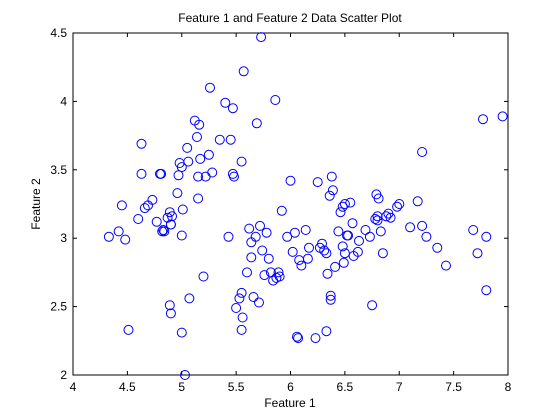  Describe the element at coordinates (63, 375) in the screenshot. I see `y-tick-label: 2` at that location.